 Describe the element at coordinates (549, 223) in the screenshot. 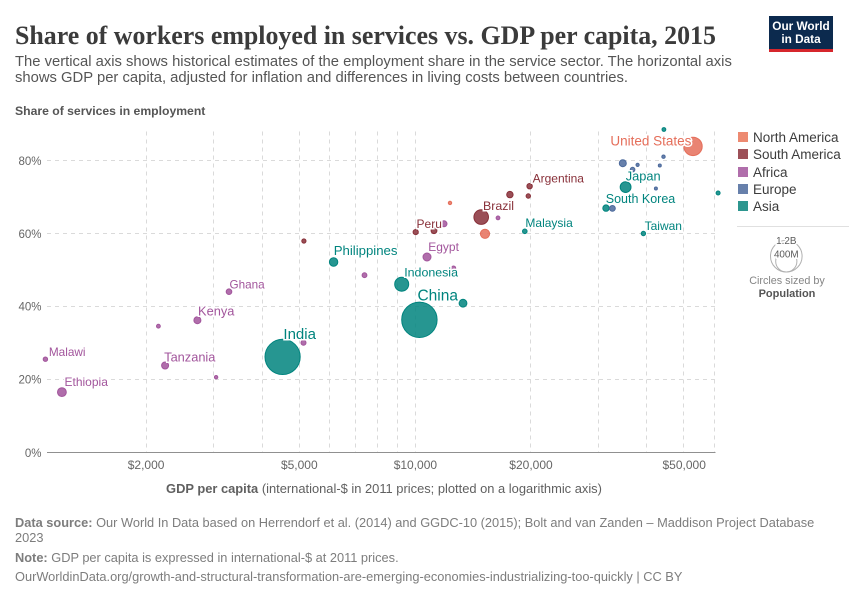

I see `svg-text: Malaysia` at that location.